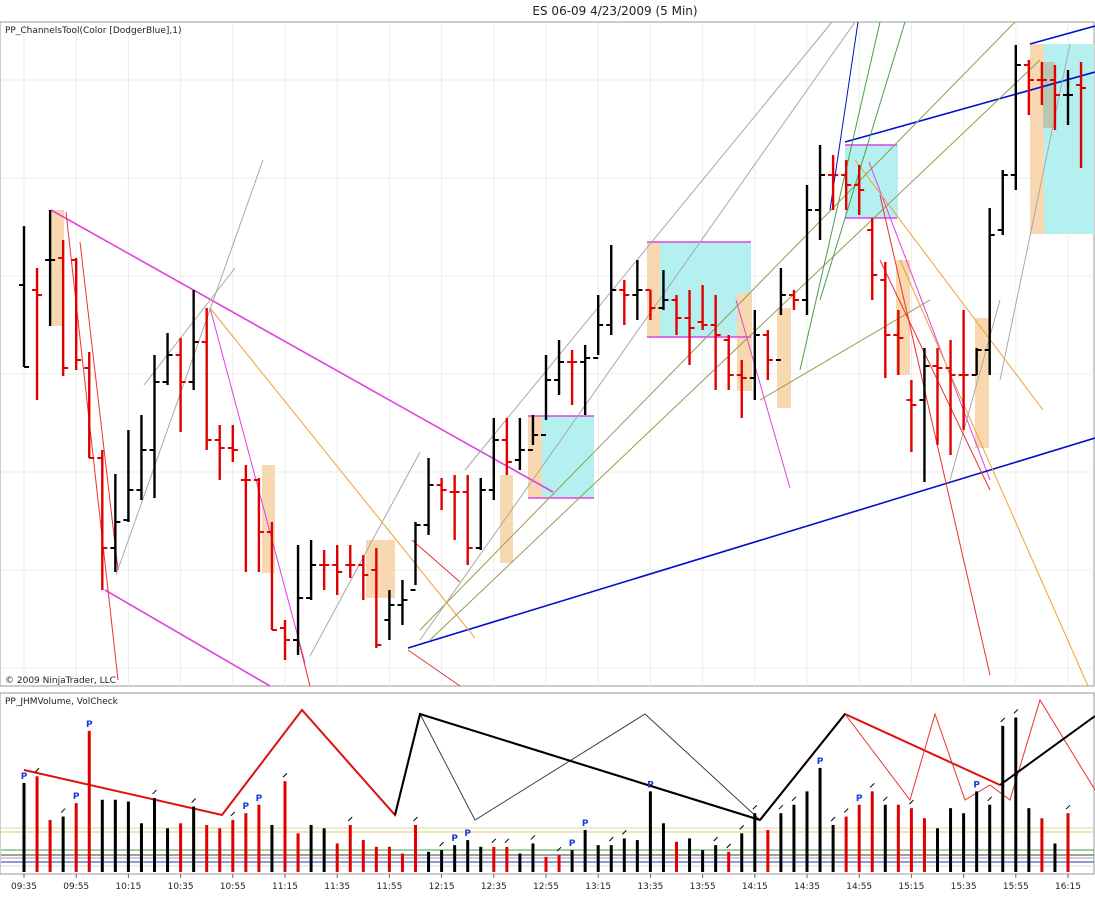 Image resolution: width=1095 pixels, height=900 pixels. Describe the element at coordinates (181, 887) in the screenshot. I see `x-axis-tick-label: 10:35` at that location.